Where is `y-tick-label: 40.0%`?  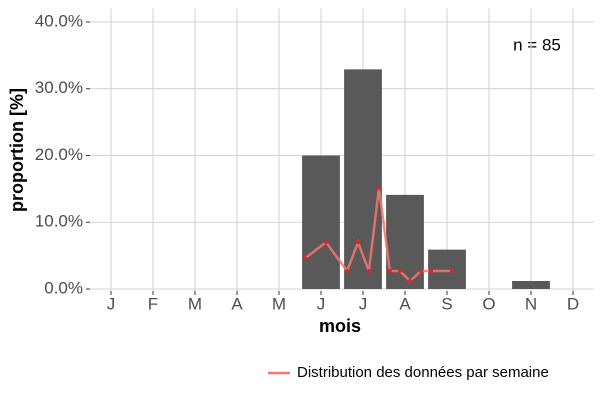
y-tick-label: 40.0% is located at coordinates (59, 20).